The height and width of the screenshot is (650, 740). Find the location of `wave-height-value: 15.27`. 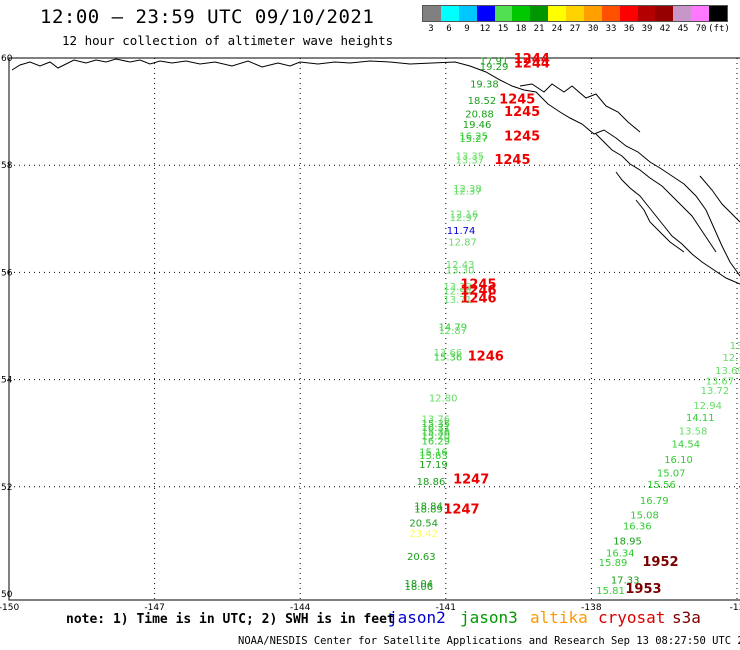

wave-height-value: 15.27 is located at coordinates (473, 139).